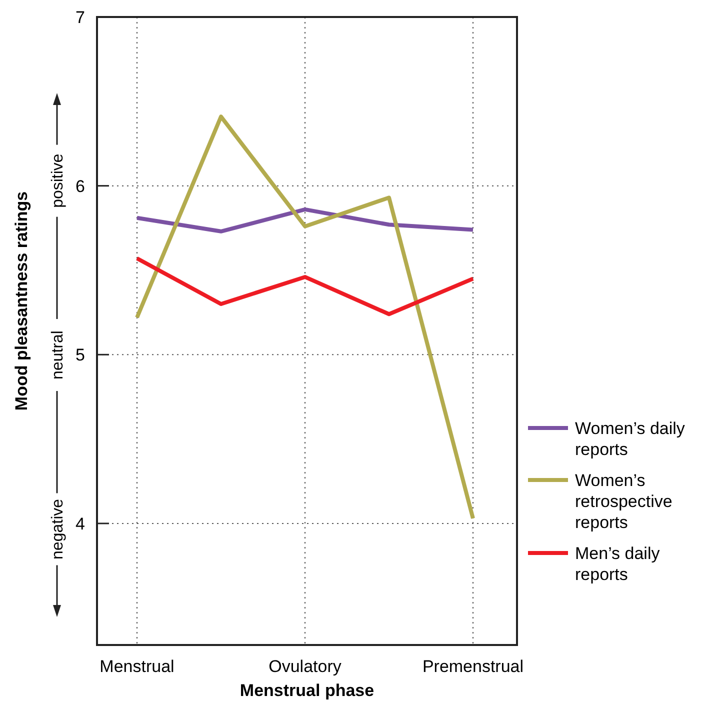 This screenshot has height=708, width=703. What do you see at coordinates (58, 355) in the screenshot?
I see `text: neutral` at bounding box center [58, 355].